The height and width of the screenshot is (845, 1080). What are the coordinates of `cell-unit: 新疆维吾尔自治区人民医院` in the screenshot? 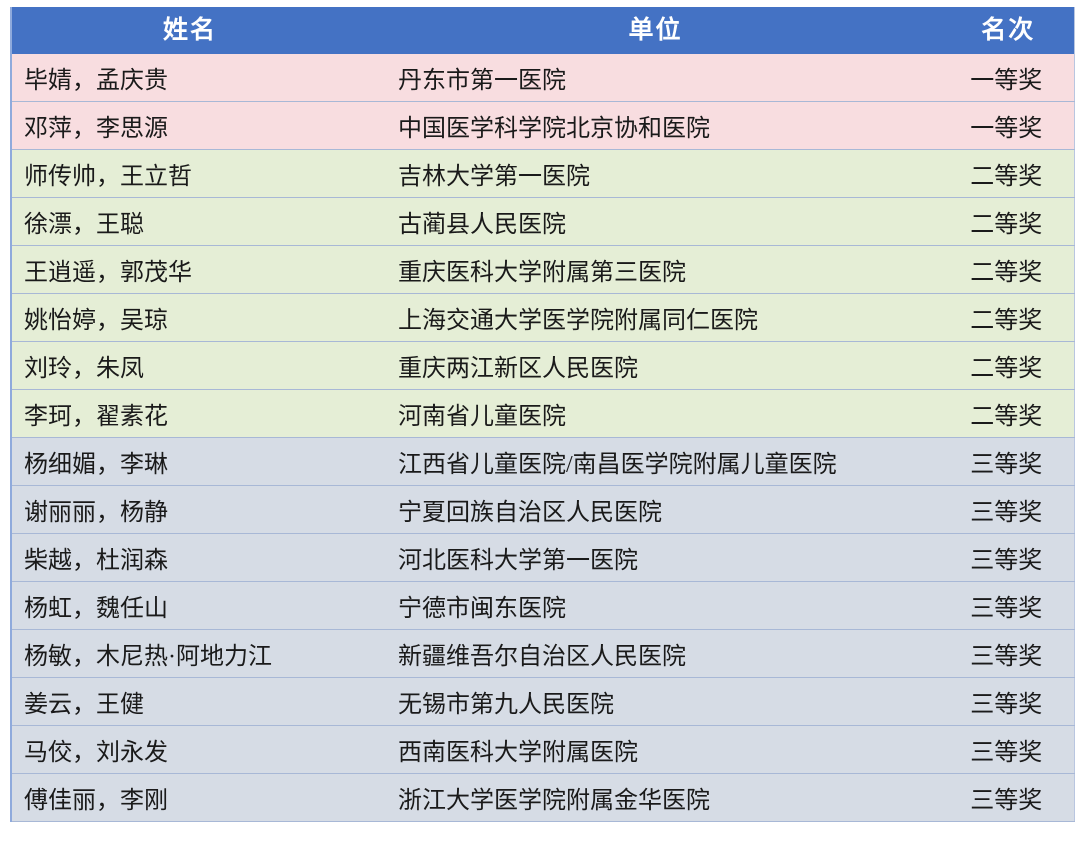 It's located at (655, 653).